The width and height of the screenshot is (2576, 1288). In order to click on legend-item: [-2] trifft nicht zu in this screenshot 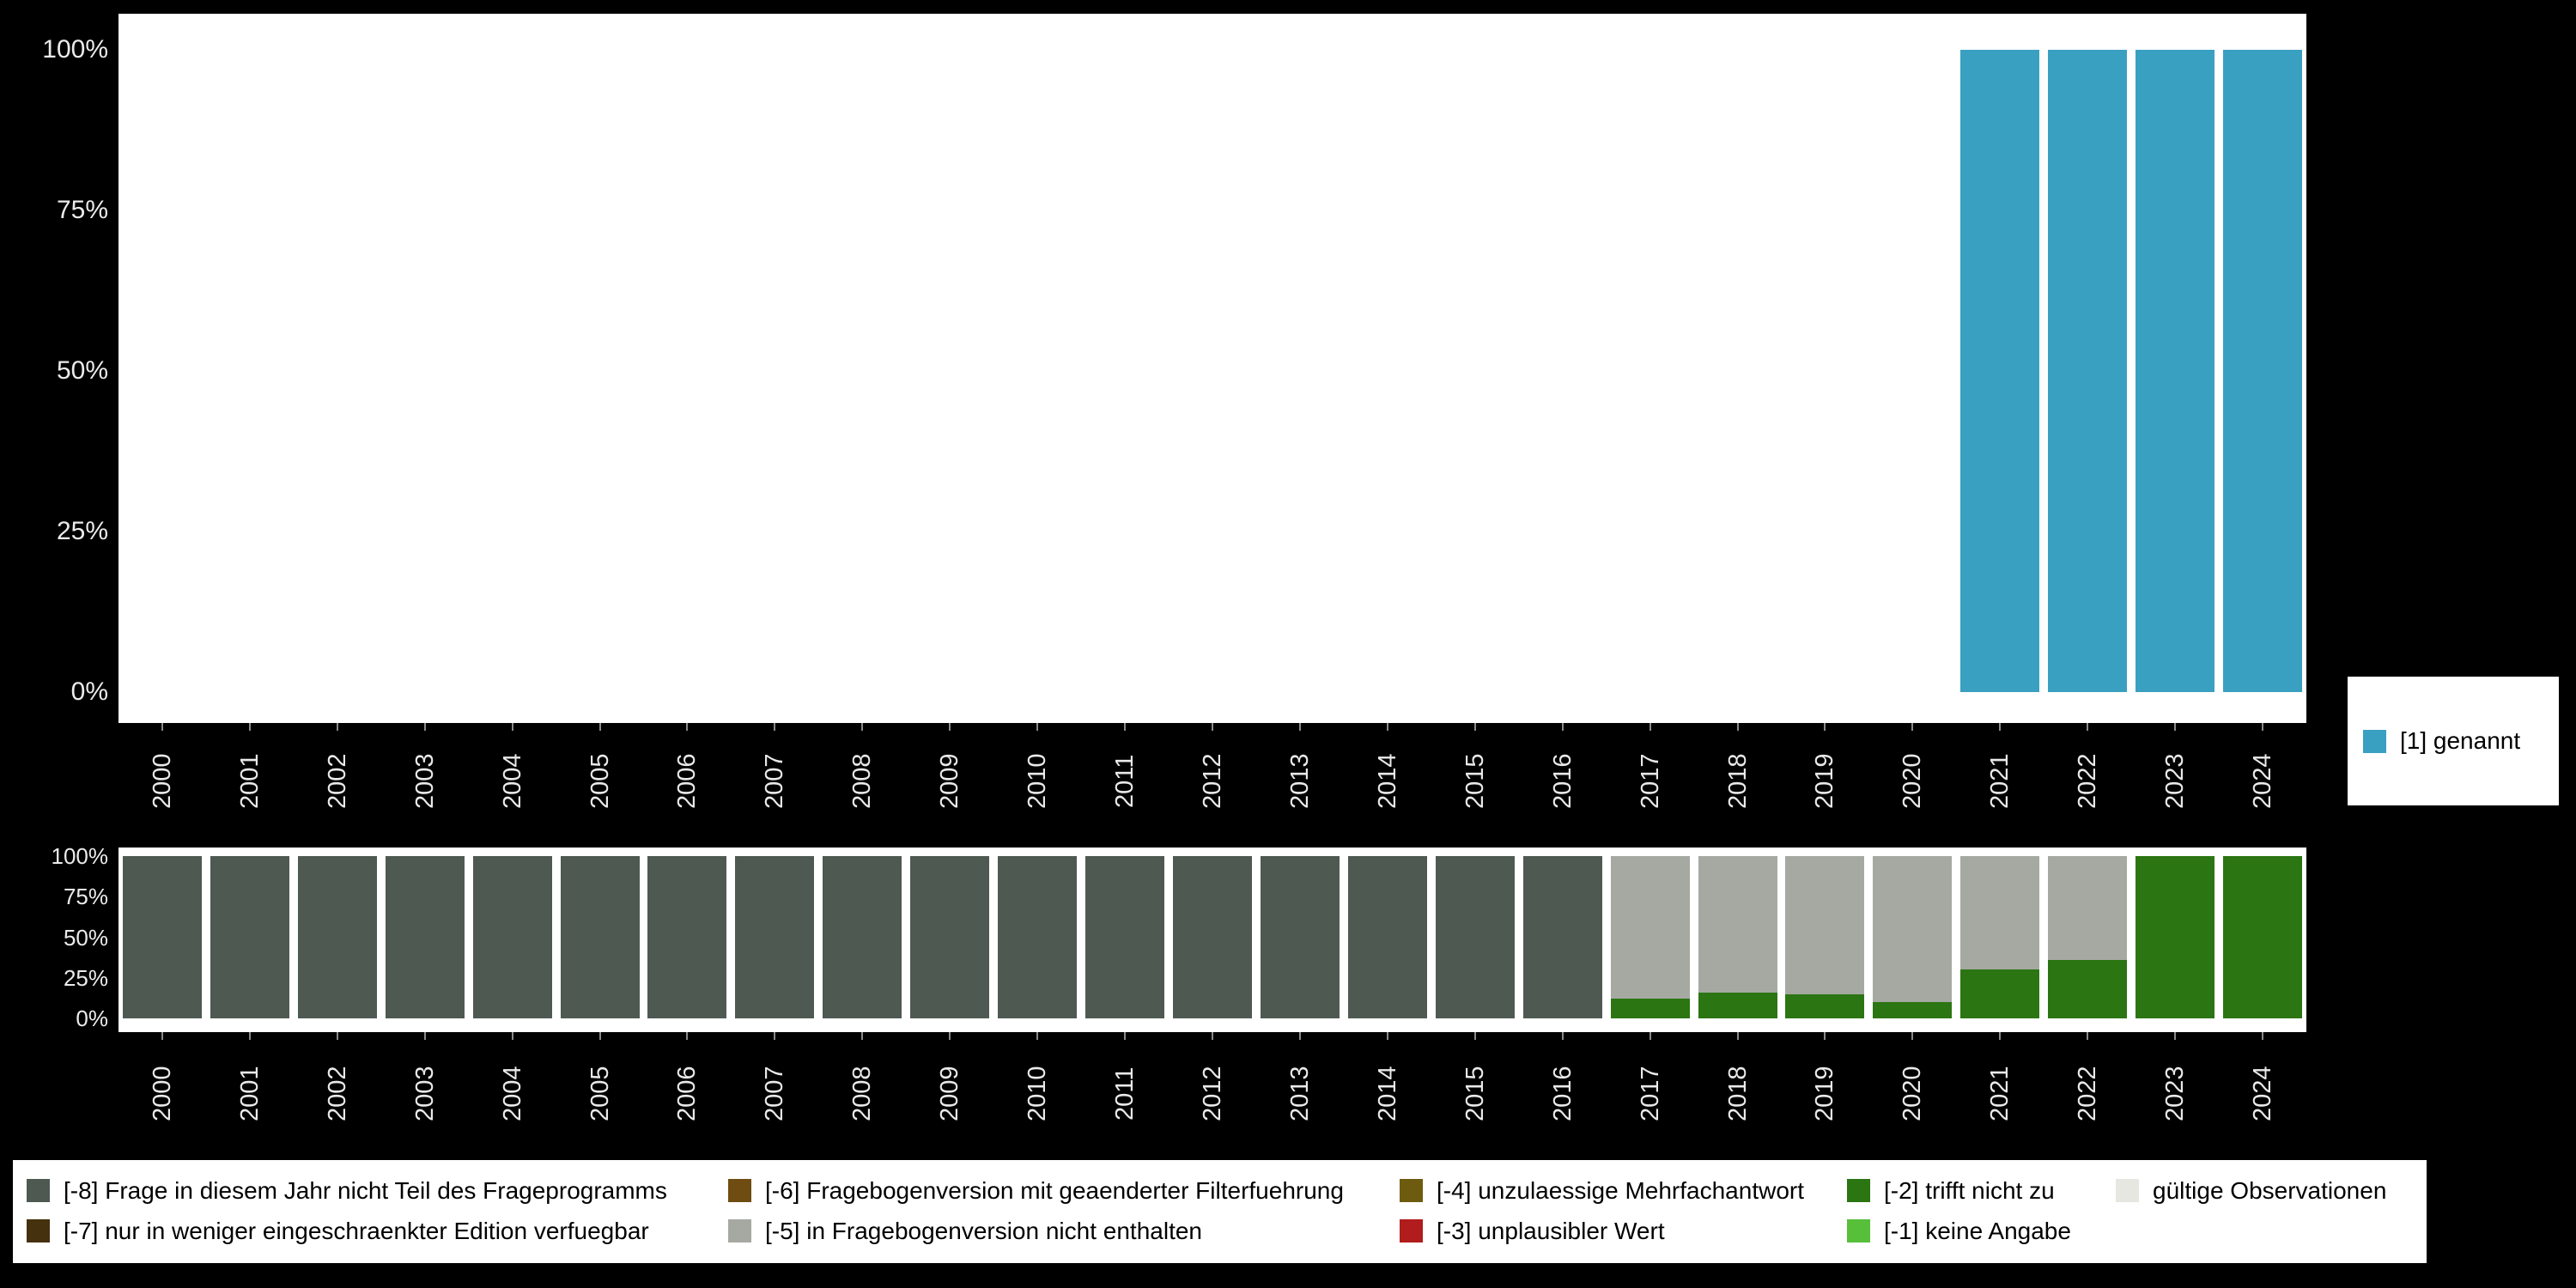, I will do `click(1959, 1190)`.